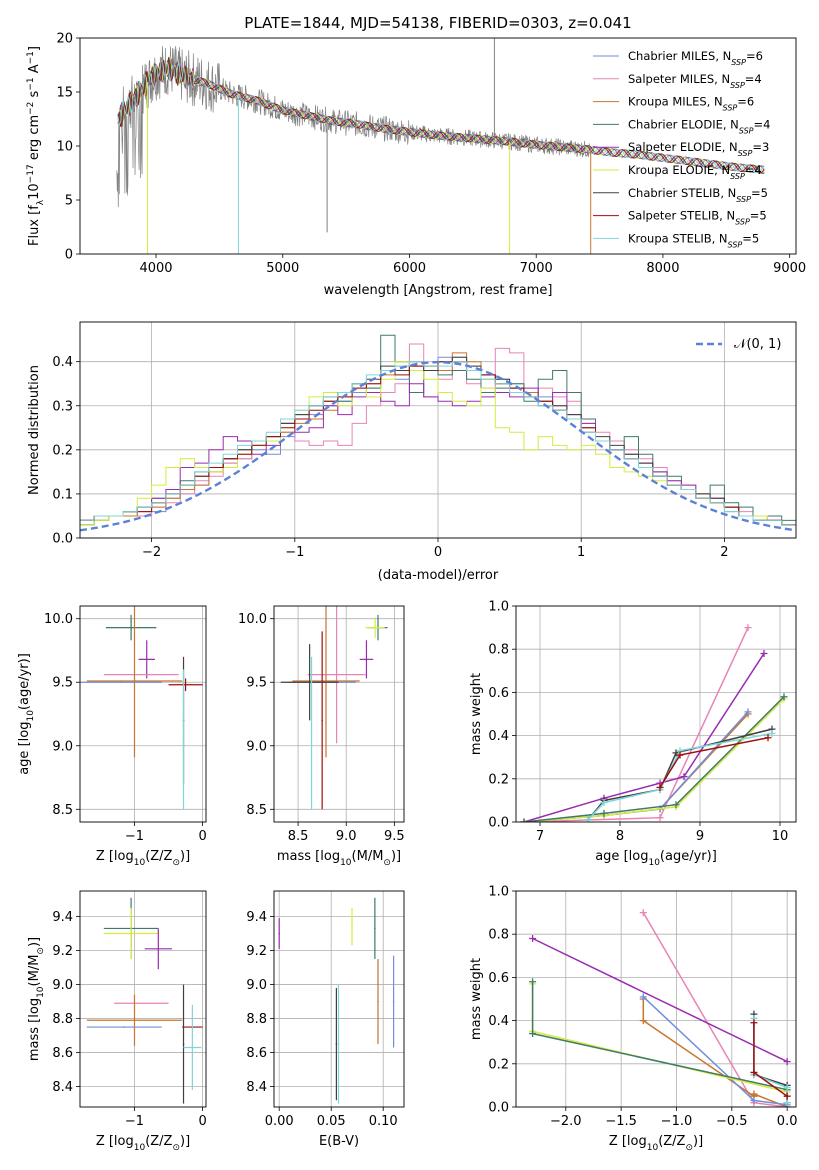 This screenshot has width=819, height=1170. Describe the element at coordinates (656, 858) in the screenshot. I see `x-axis-label: age [log10(age/yr)]` at that location.